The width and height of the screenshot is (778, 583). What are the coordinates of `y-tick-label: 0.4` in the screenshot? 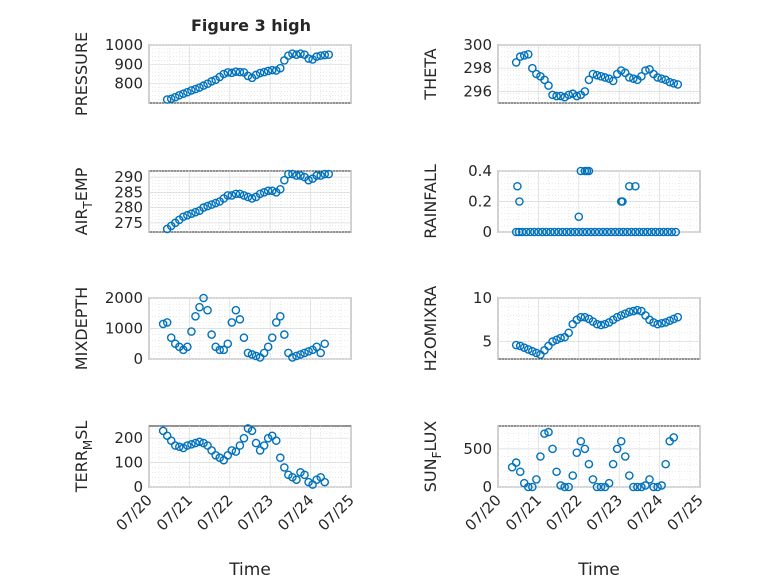 It's located at (480, 171).